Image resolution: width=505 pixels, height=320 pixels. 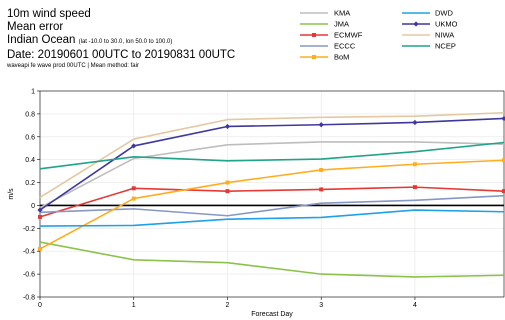 I want to click on legend-label-ecmwf: ECMWF, so click(x=348, y=35).